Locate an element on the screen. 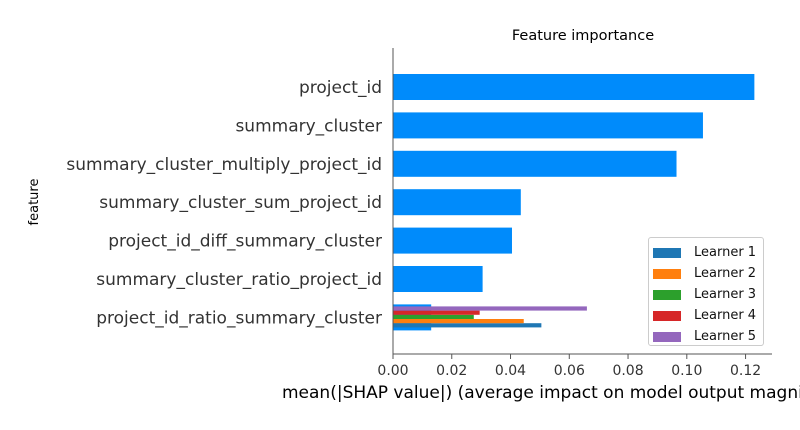 This screenshot has width=800, height=430. bar-project_id_diff_summary_cluster is located at coordinates (452, 240).